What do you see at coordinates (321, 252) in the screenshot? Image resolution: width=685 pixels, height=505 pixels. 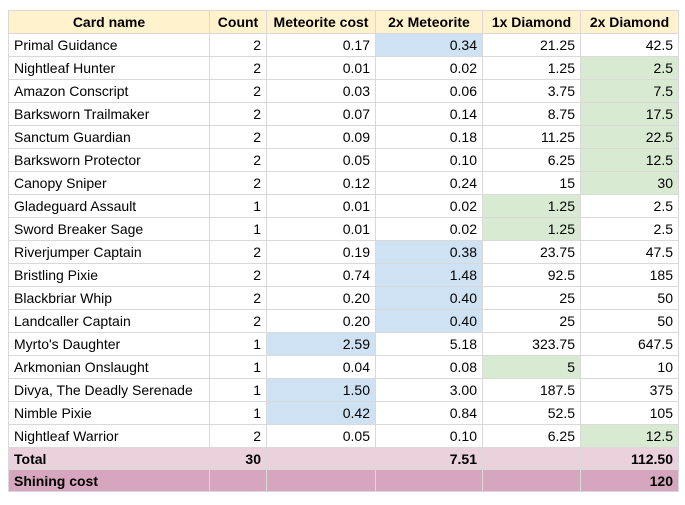 I see `cell-meteorite-cost: 0.19` at bounding box center [321, 252].